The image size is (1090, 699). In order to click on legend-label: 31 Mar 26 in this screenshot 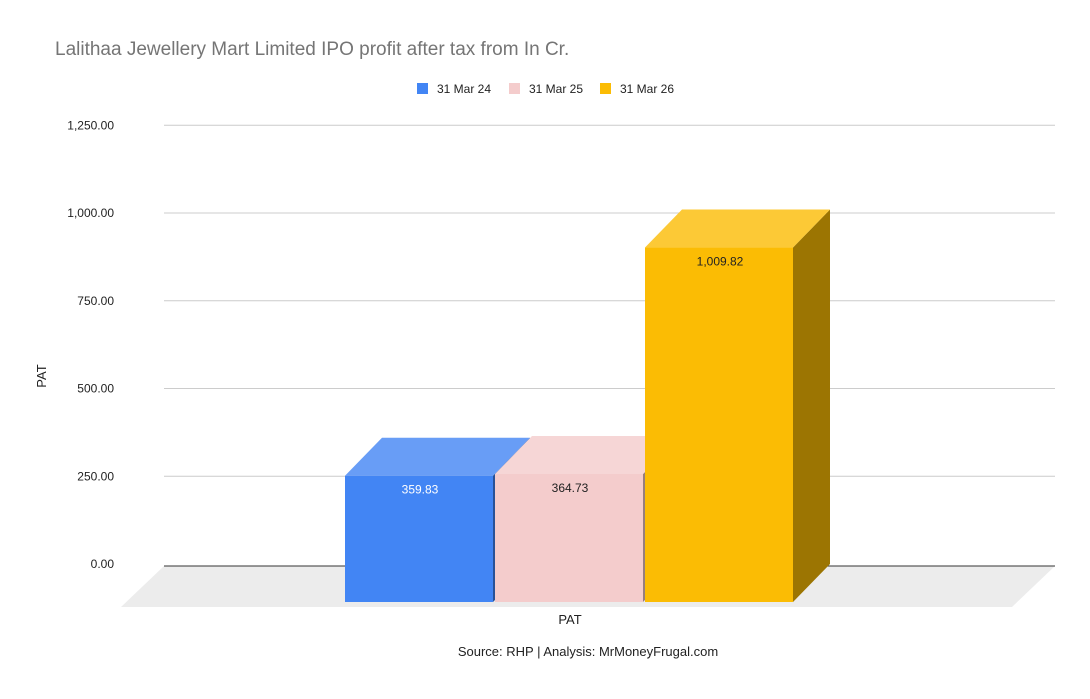, I will do `click(647, 89)`.